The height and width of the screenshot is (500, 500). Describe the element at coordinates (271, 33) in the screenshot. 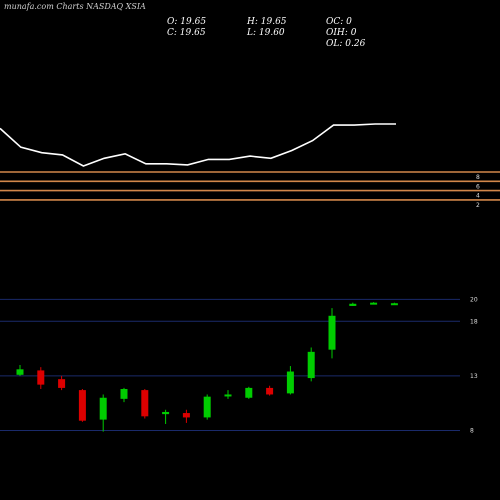

I see `low-value: 19.60` at that location.